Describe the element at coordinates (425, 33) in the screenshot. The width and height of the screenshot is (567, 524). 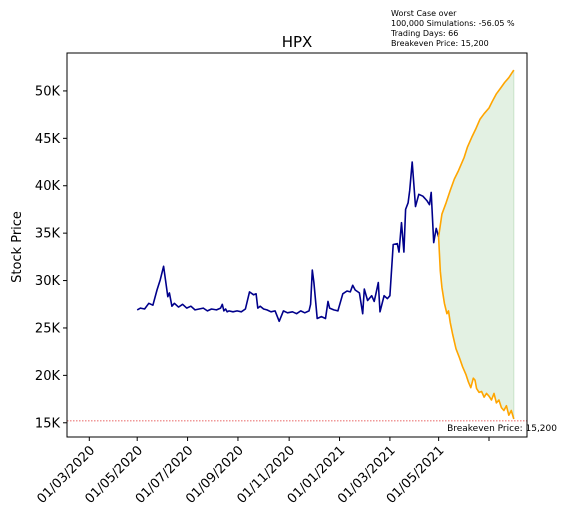
I see `annotation-trading-days: Trading Days: 66` at that location.